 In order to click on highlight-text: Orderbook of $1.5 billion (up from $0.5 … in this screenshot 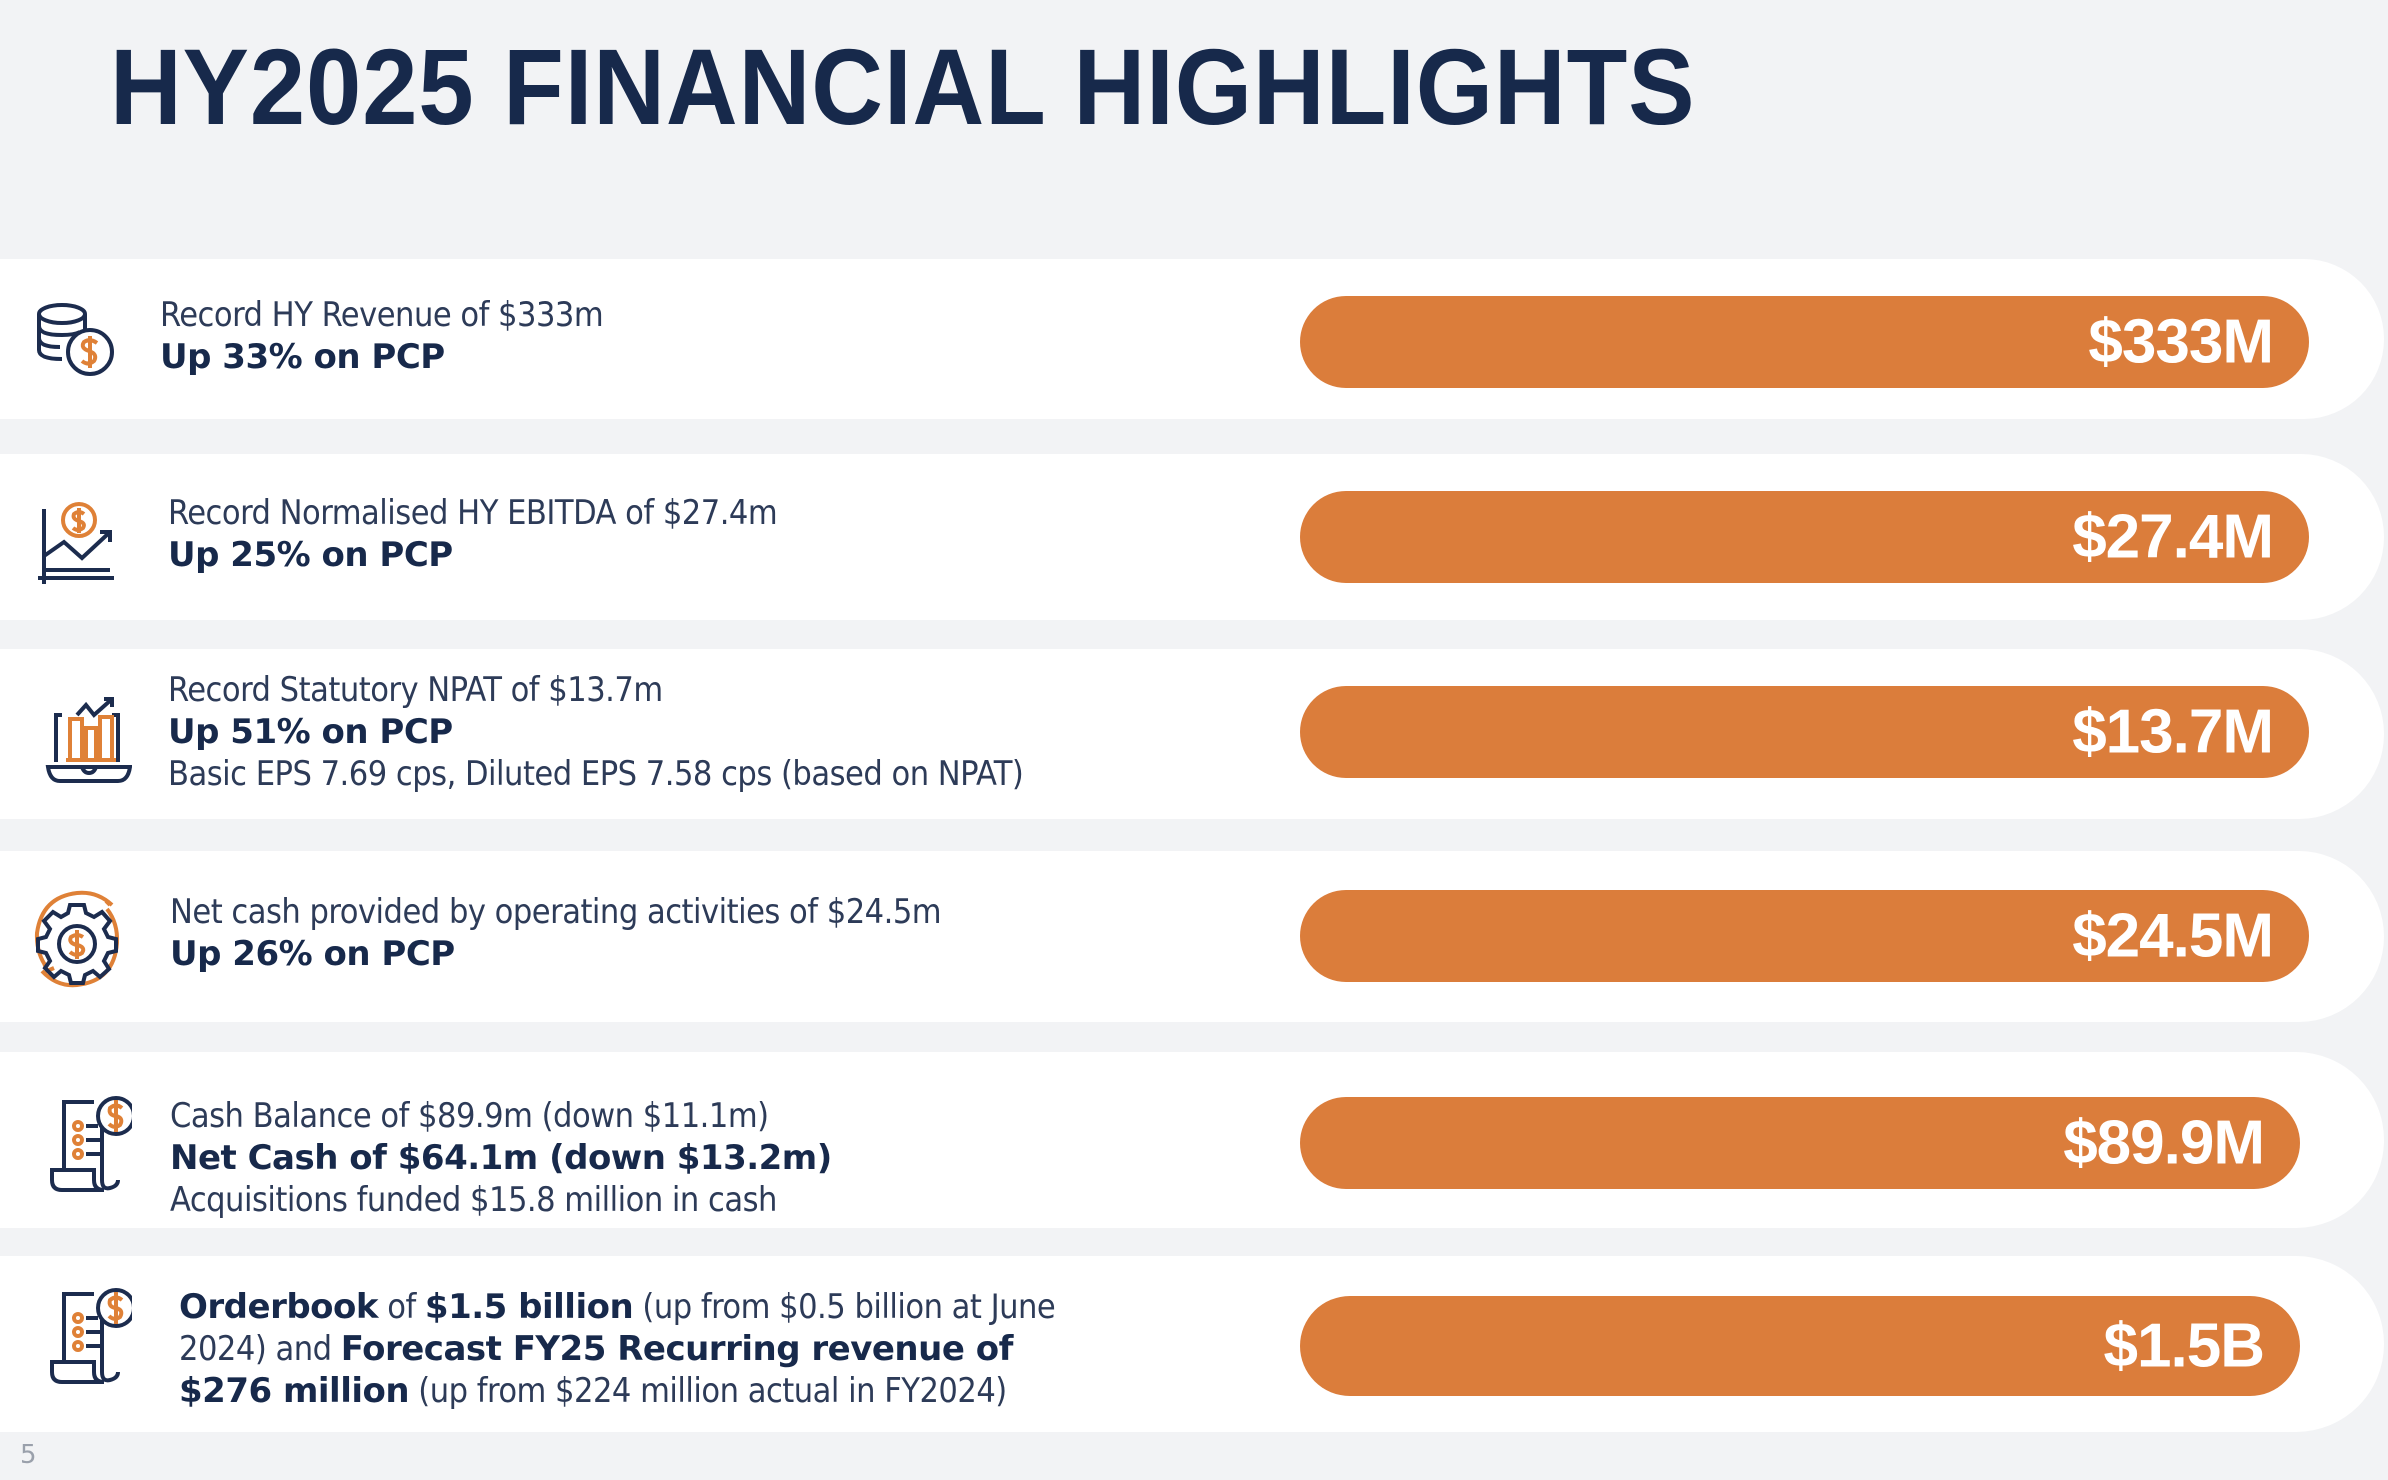, I will do `click(619, 1349)`.